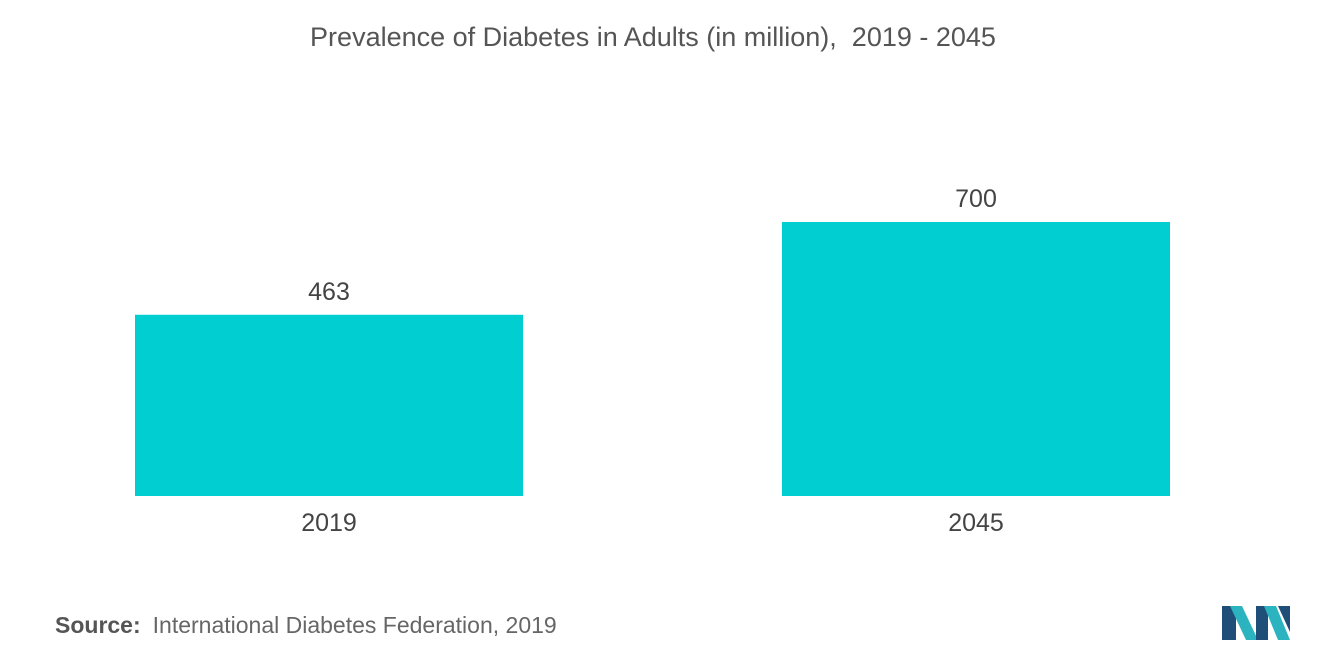  What do you see at coordinates (329, 292) in the screenshot?
I see `data-label-2019: 463` at bounding box center [329, 292].